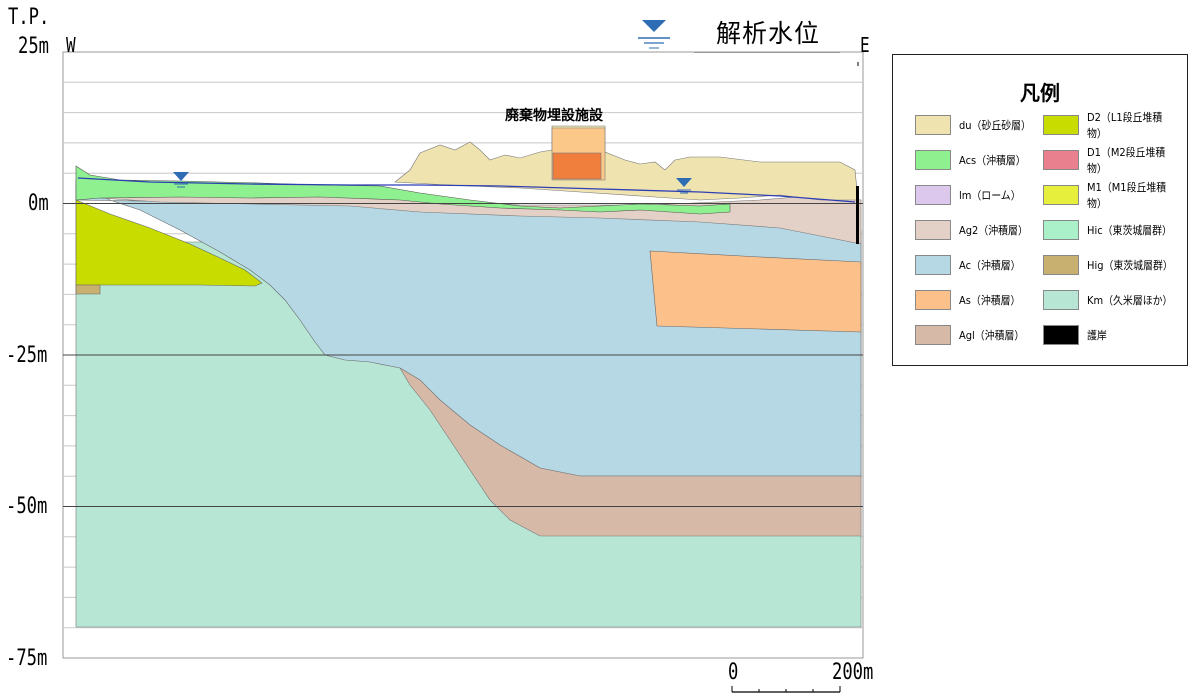  I want to click on water-level-marker-west, so click(181, 180).